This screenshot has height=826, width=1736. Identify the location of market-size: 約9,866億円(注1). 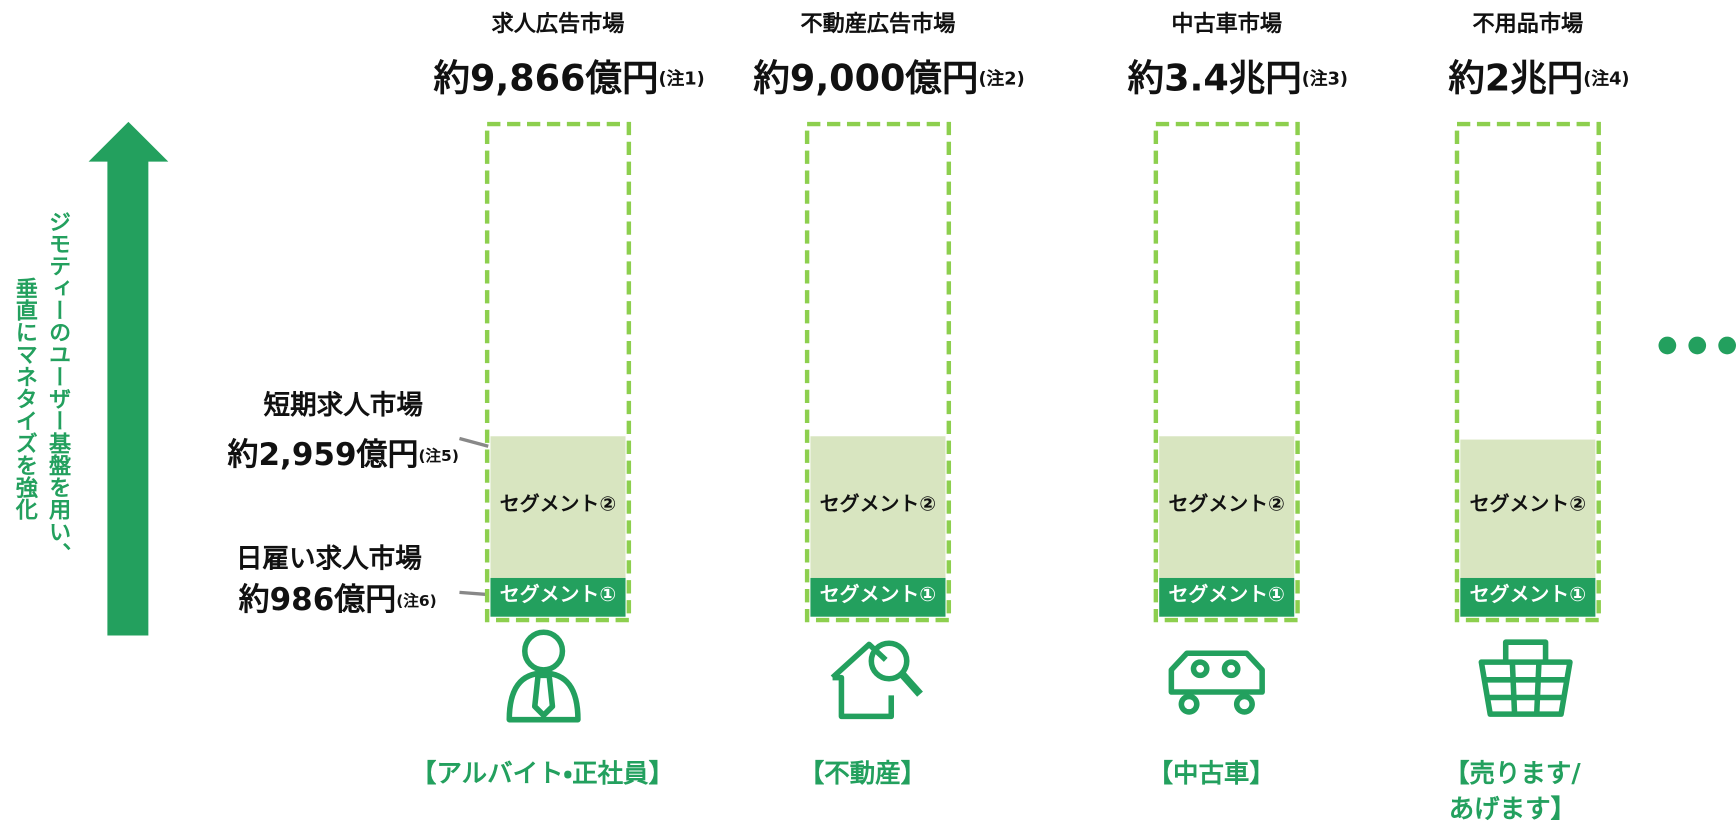
(568, 77).